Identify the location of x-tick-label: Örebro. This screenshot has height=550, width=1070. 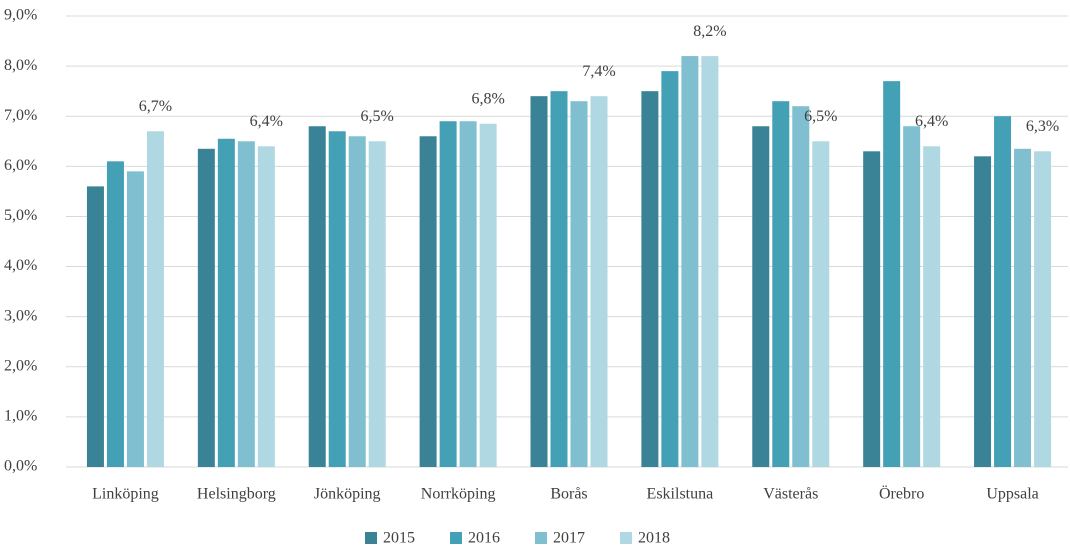
(901, 494).